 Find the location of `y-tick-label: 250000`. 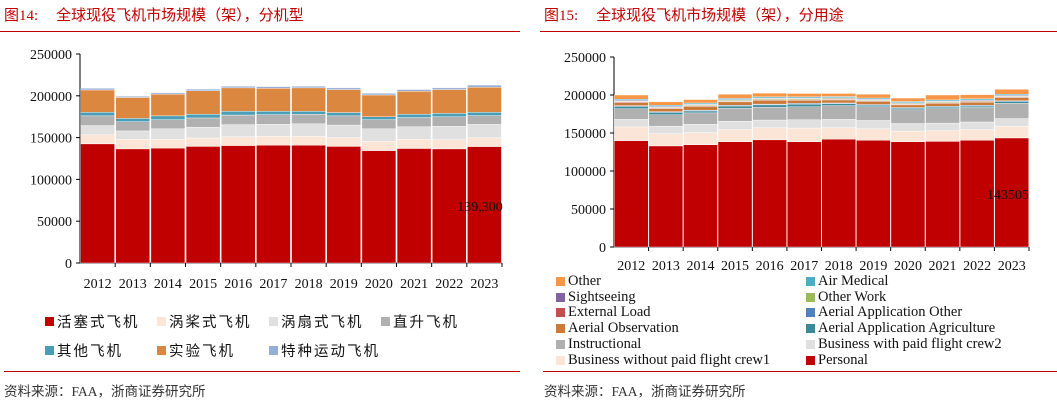

y-tick-label: 250000 is located at coordinates (51, 55).